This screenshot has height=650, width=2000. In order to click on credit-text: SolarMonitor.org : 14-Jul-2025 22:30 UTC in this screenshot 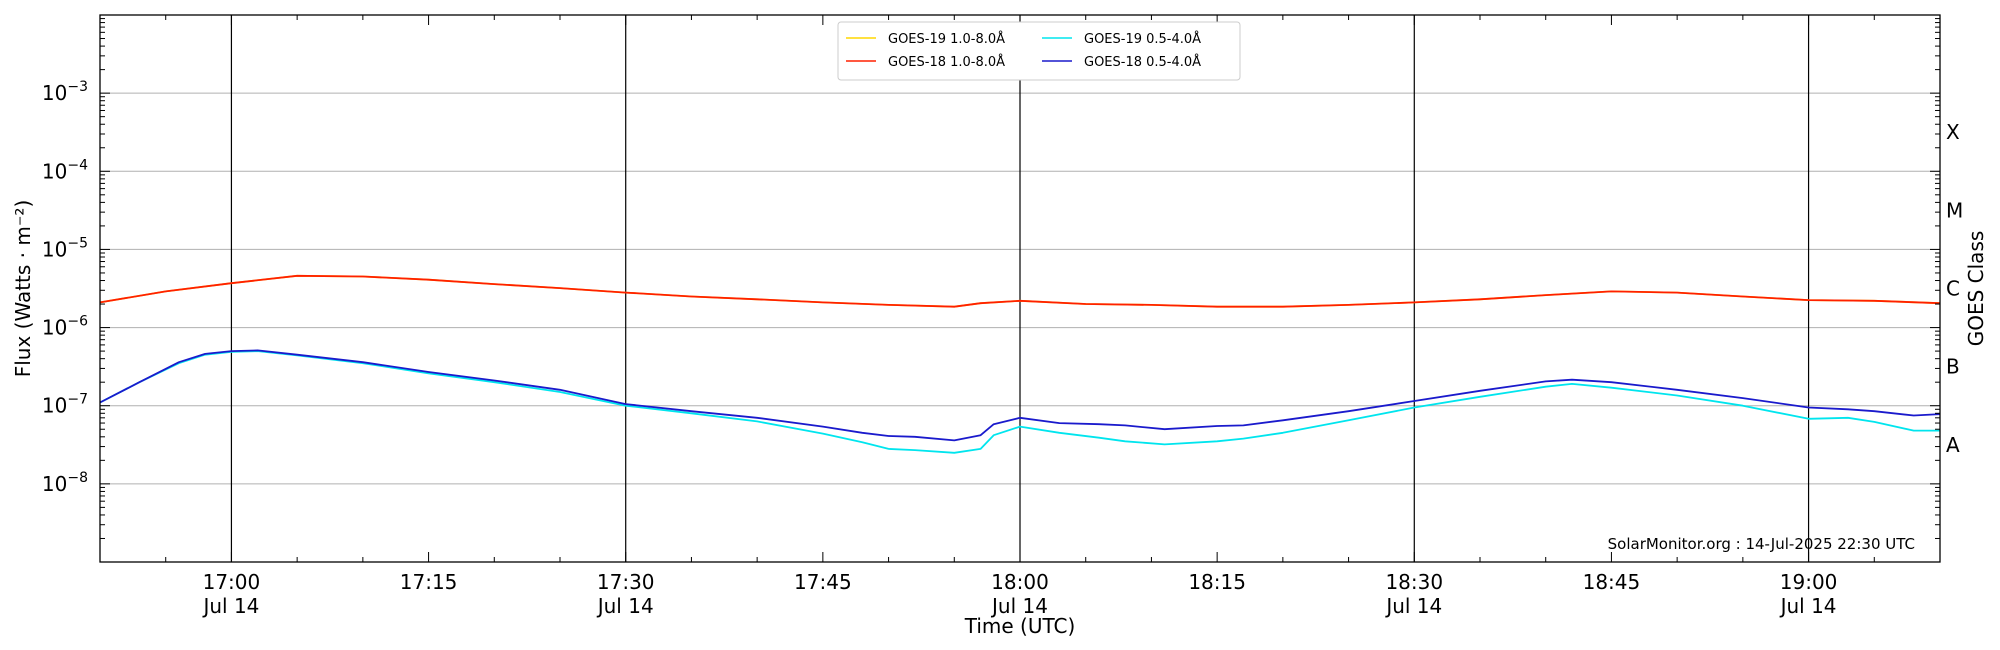, I will do `click(1761, 544)`.